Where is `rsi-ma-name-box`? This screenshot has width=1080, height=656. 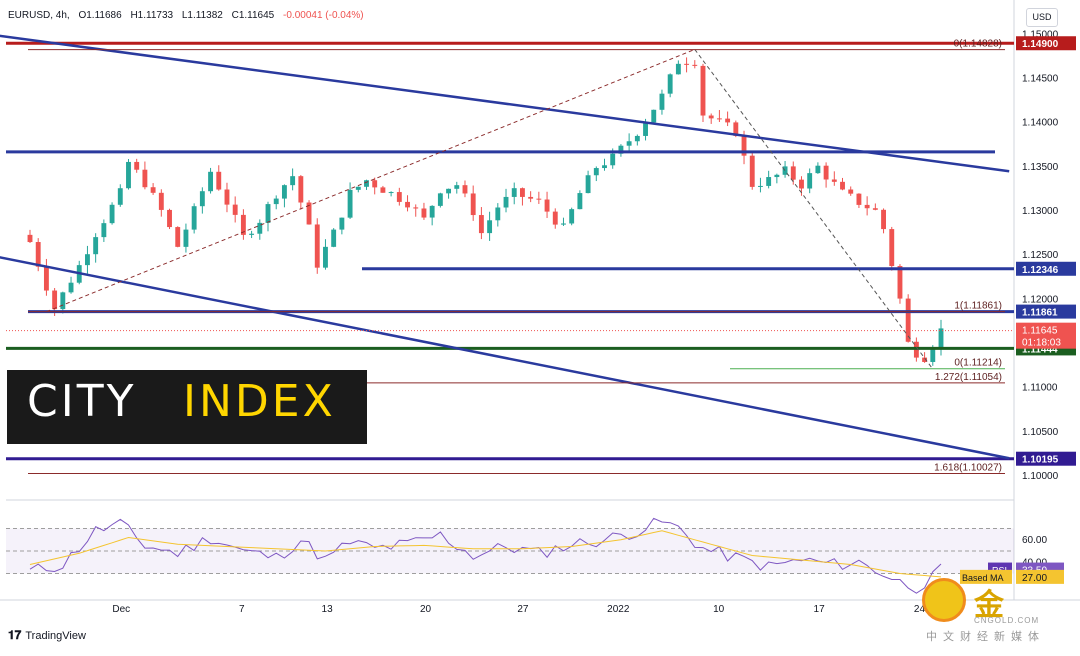
rsi-ma-name-box is located at coordinates (986, 576).